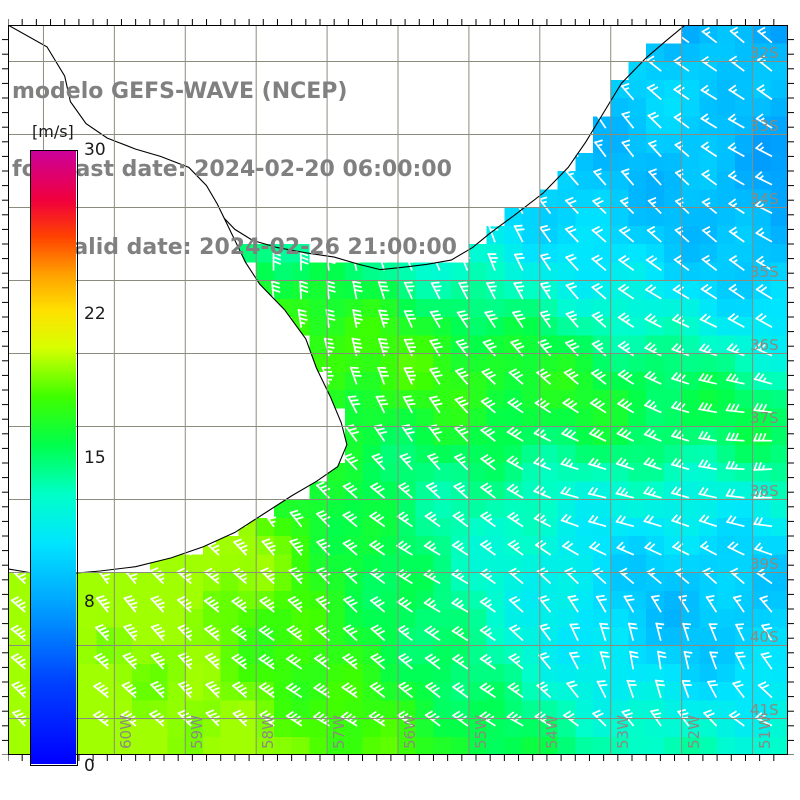  Describe the element at coordinates (764, 732) in the screenshot. I see `lon-label-51W: 51W` at that location.